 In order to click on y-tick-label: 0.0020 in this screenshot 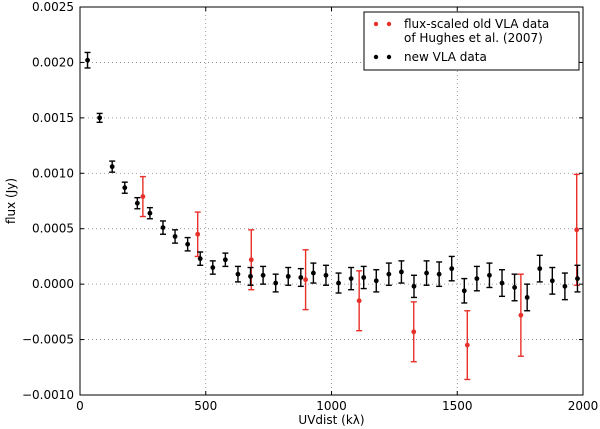, I will do `click(53, 62)`.